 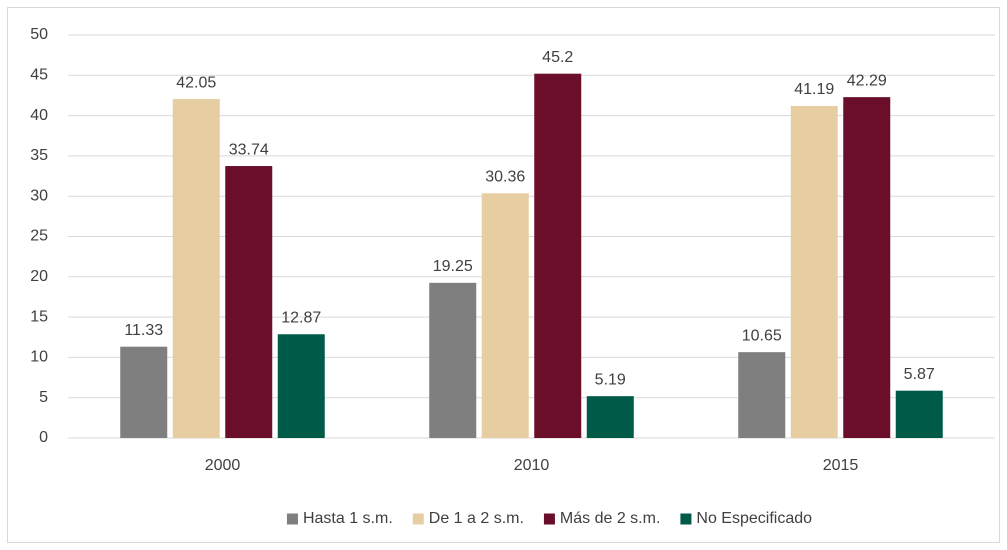 What do you see at coordinates (39, 75) in the screenshot?
I see `y-tick-label: 45` at bounding box center [39, 75].